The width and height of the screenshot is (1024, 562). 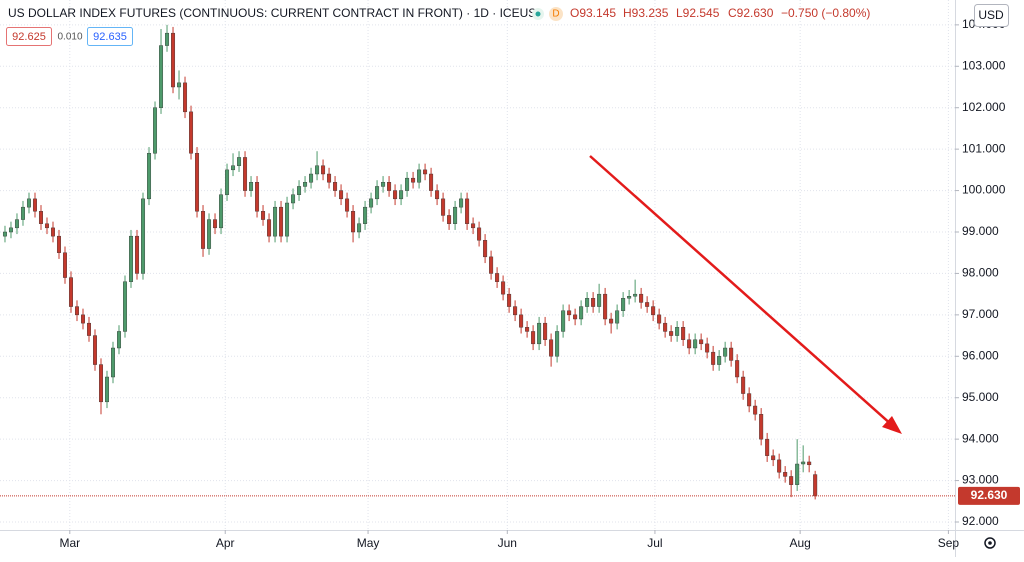 What do you see at coordinates (69, 37) in the screenshot?
I see `spread: 0.010` at bounding box center [69, 37].